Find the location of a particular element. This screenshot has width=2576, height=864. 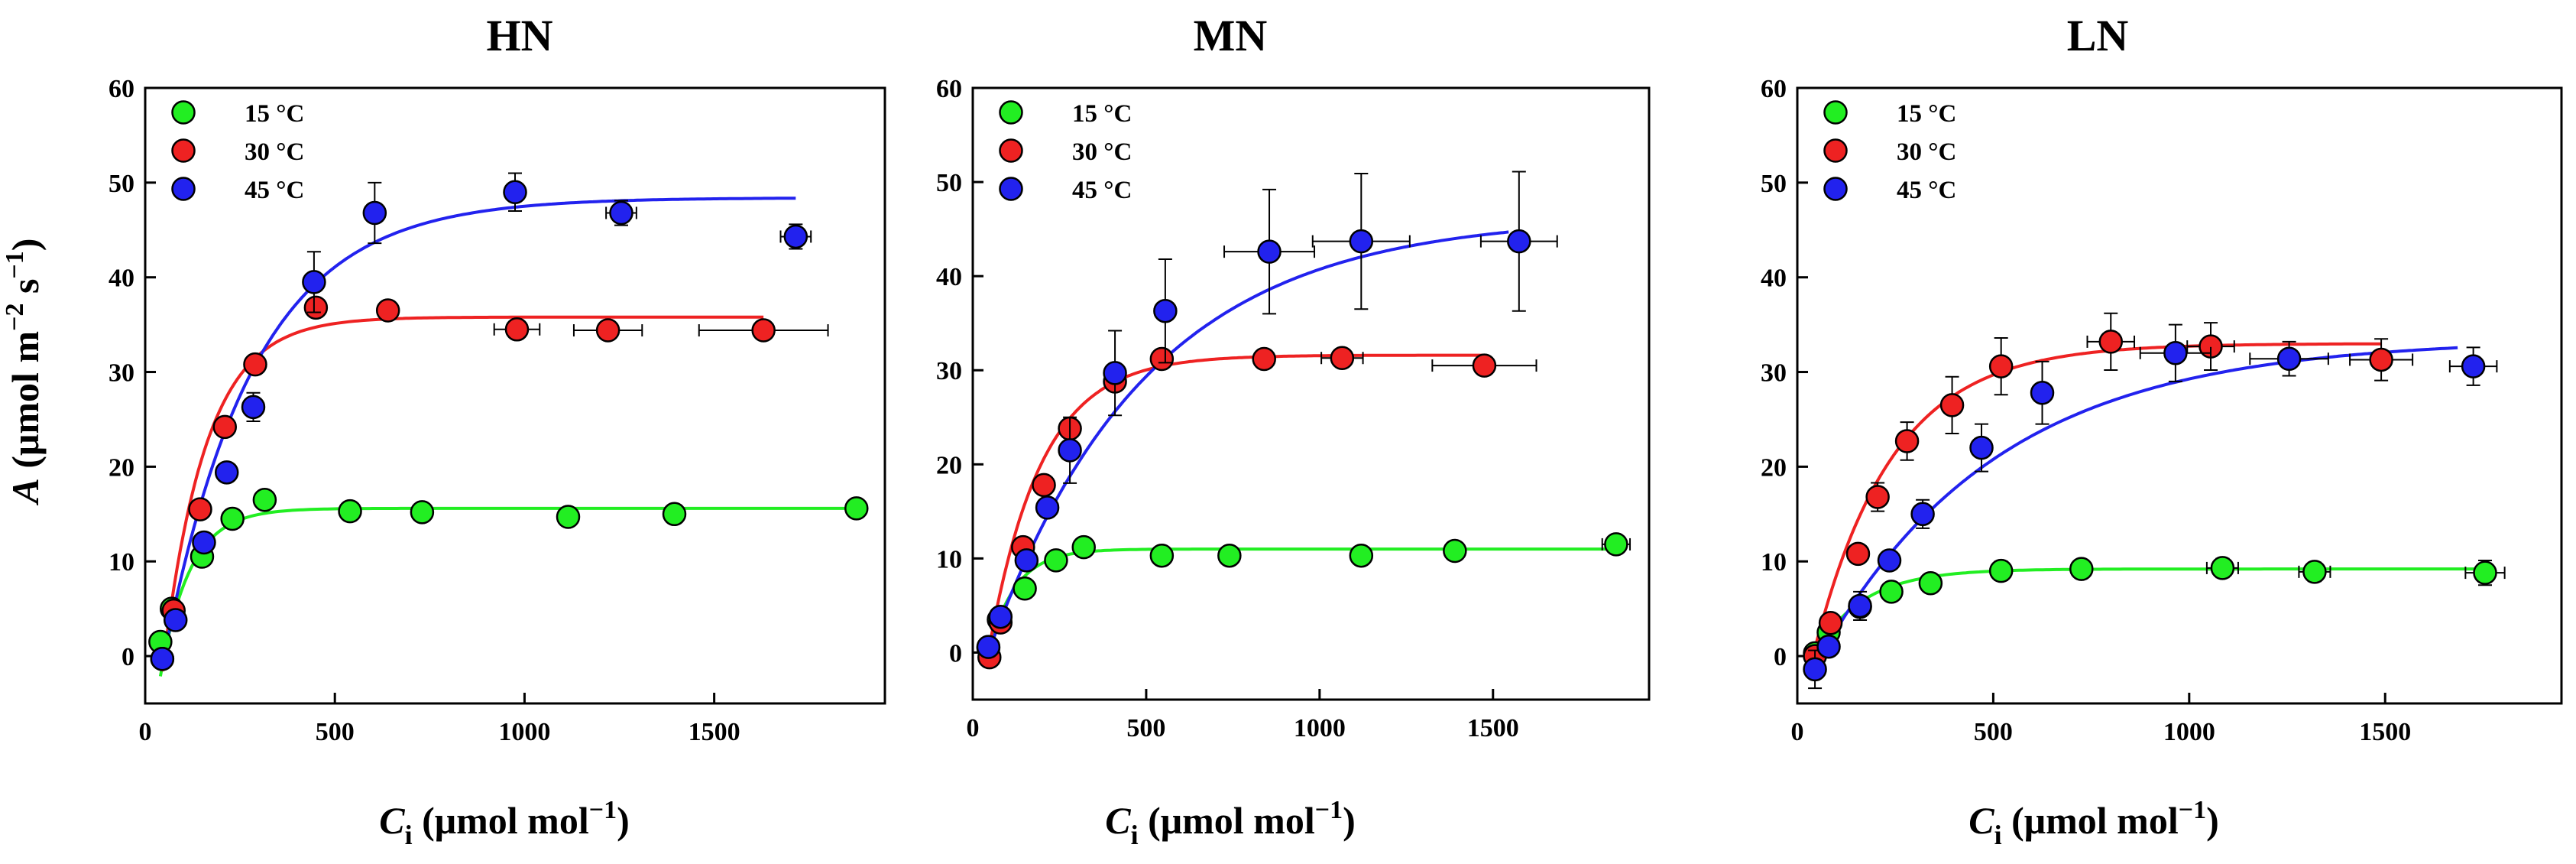

legend-label: 15 °C is located at coordinates (274, 114).